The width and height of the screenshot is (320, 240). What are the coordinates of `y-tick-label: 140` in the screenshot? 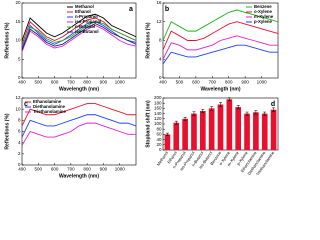 It's located at (158, 113).